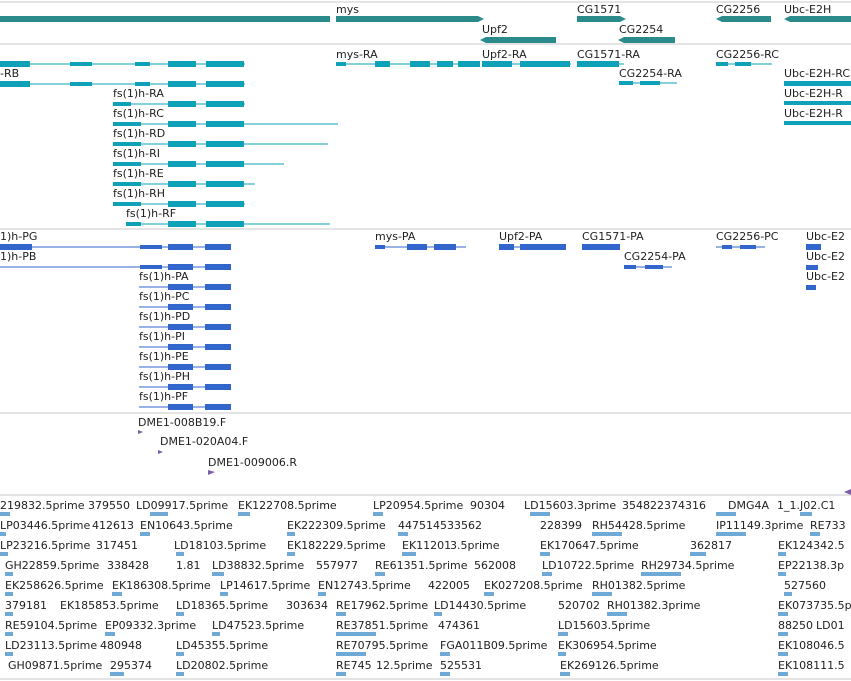 The width and height of the screenshot is (851, 681). Describe the element at coordinates (109, 605) in the screenshot. I see `est-label: EK185853.5prime` at that location.